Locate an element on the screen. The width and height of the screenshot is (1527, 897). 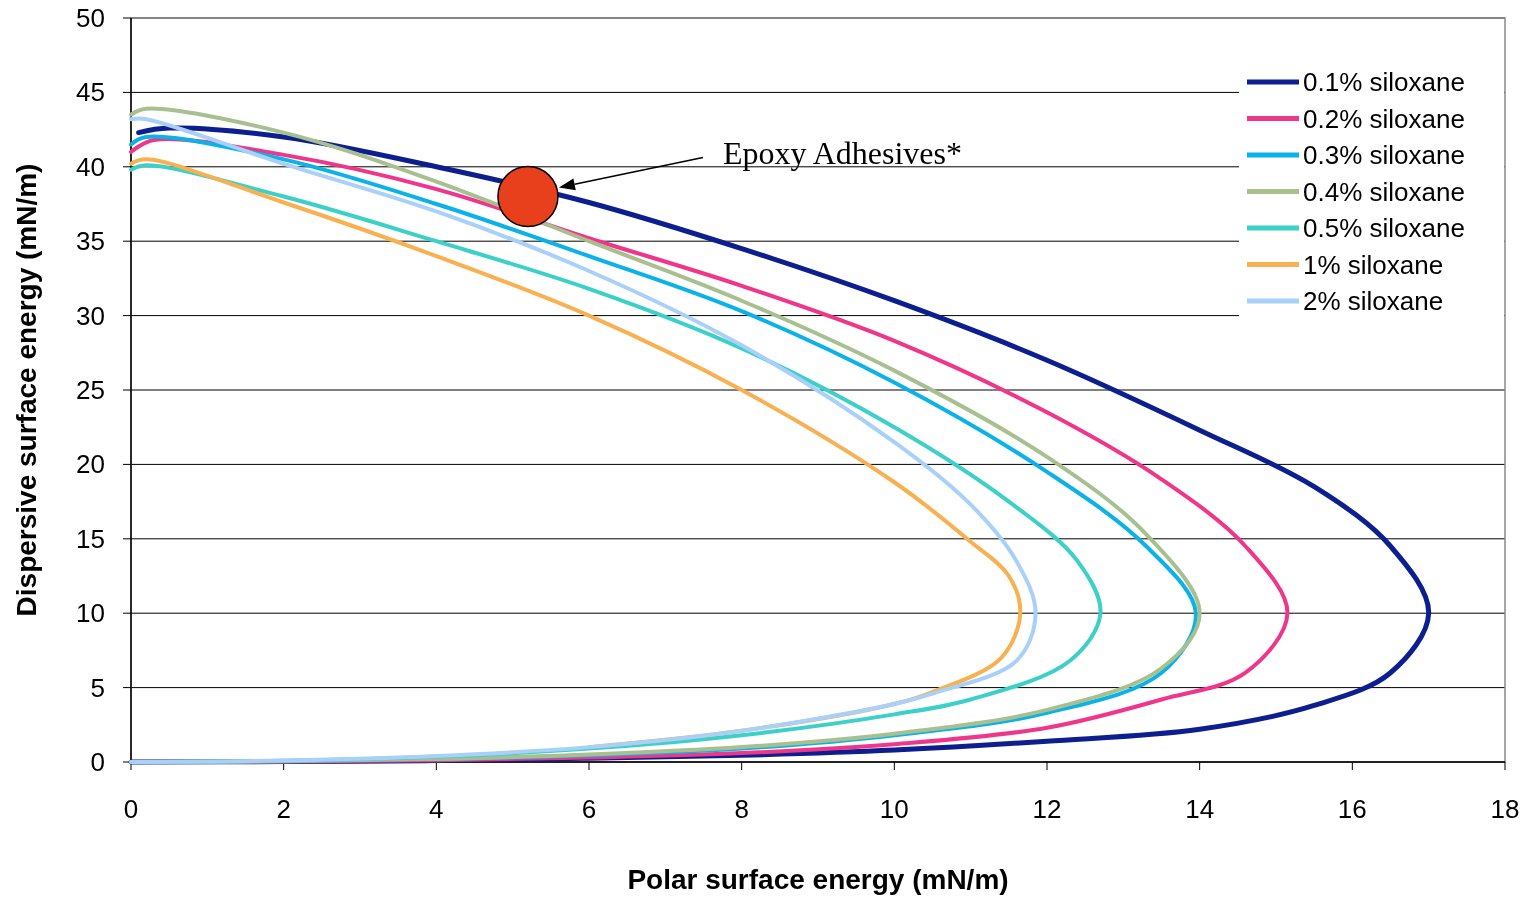
x-axis-title: Polar surface energy (mN/m) is located at coordinates (818, 879).